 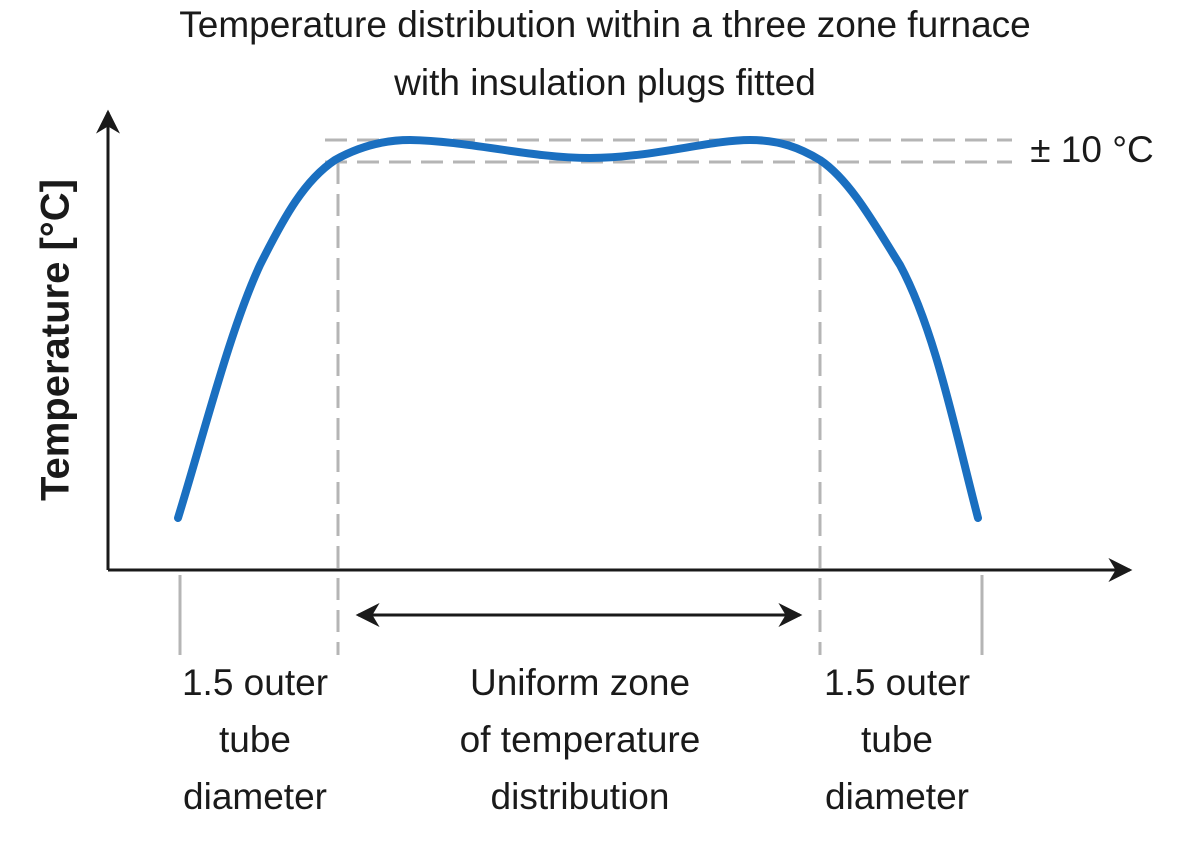 I want to click on y-axis-label: Temperature [°C], so click(x=56, y=340).